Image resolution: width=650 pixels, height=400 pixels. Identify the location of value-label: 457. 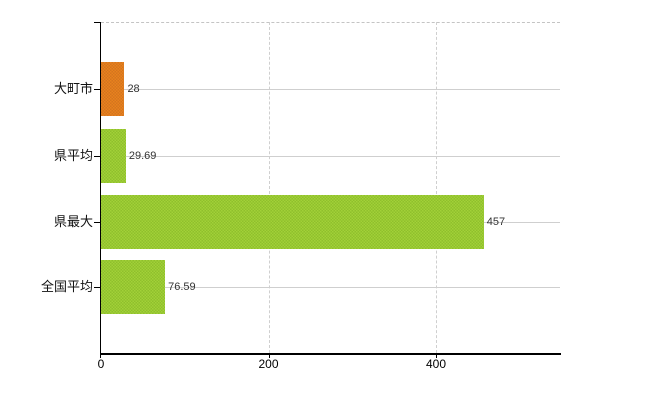
(496, 222).